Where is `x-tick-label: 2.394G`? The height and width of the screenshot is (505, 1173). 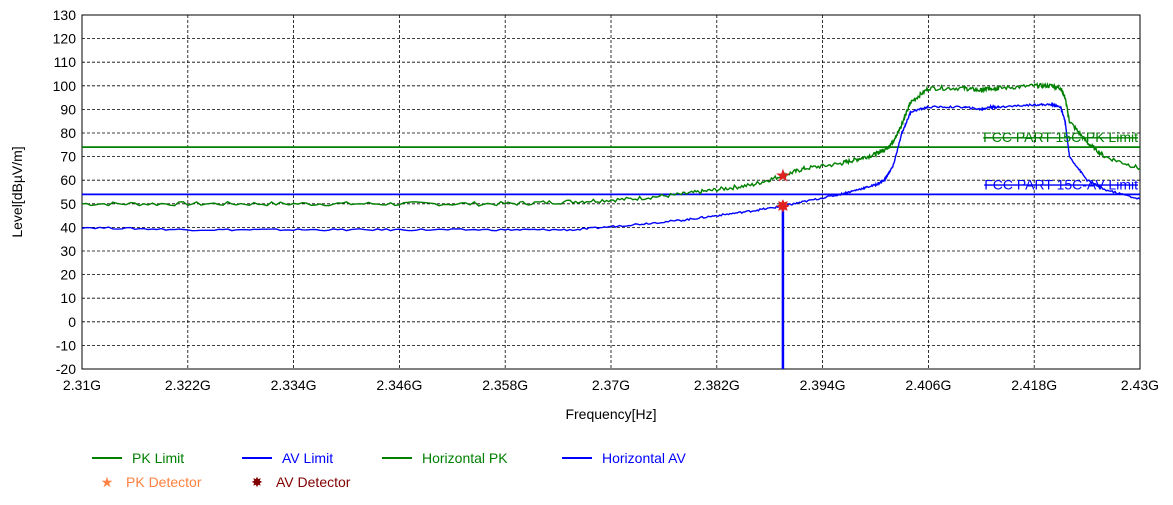
x-tick-label: 2.394G is located at coordinates (823, 385).